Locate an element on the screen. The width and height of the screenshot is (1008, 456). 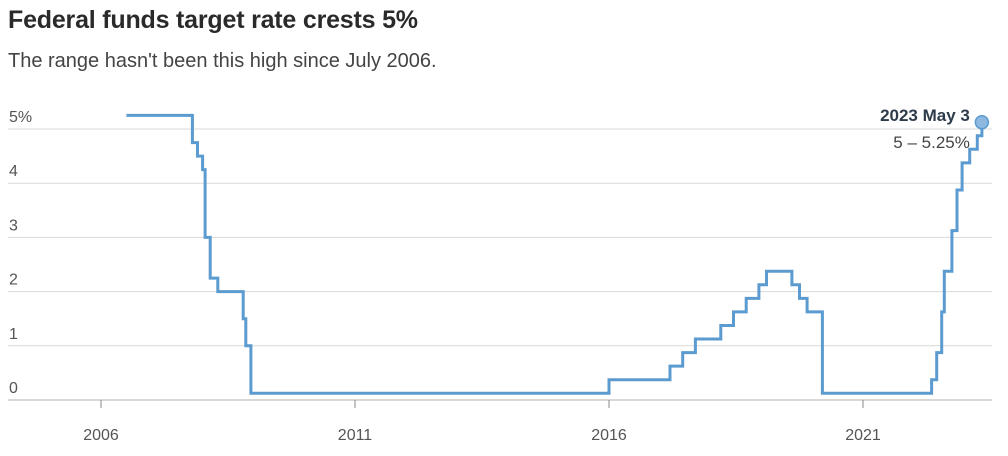
x-tick-label: 2016 is located at coordinates (609, 435).